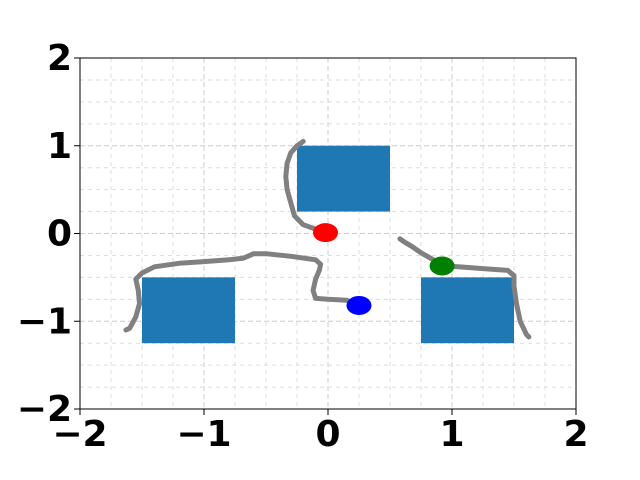  What do you see at coordinates (305, 187) in the screenshot?
I see `path-red` at bounding box center [305, 187].